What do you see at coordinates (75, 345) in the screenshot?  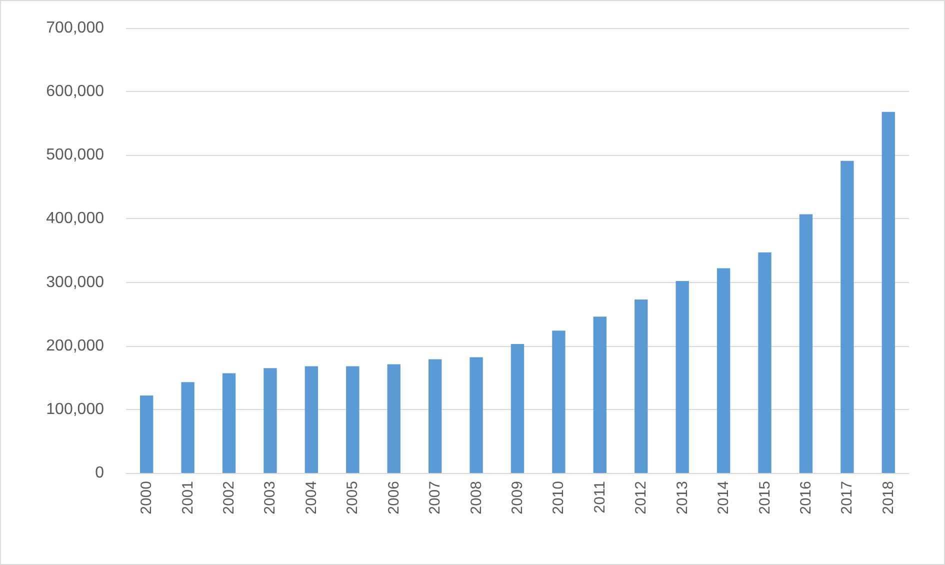 I see `y-tick-label: 200,000` at bounding box center [75, 345].